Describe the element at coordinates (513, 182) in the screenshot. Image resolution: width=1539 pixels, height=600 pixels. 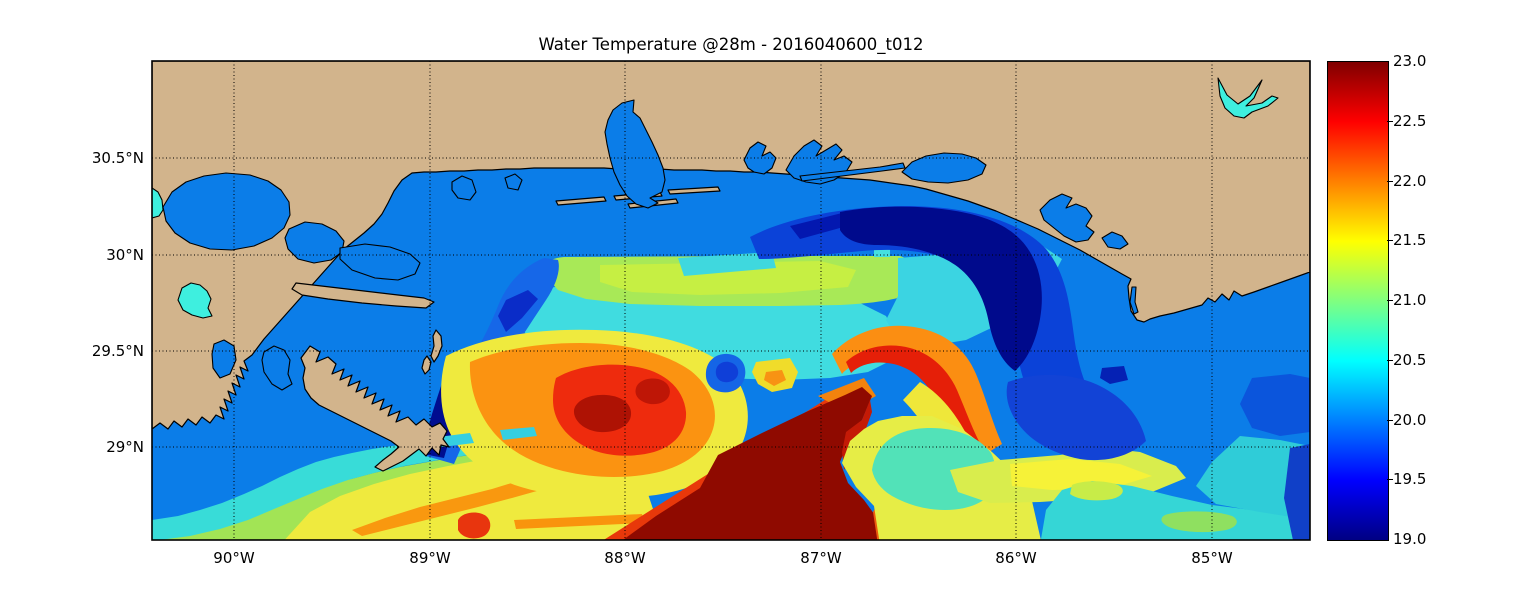
I see `water-biloxi-inlet` at that location.